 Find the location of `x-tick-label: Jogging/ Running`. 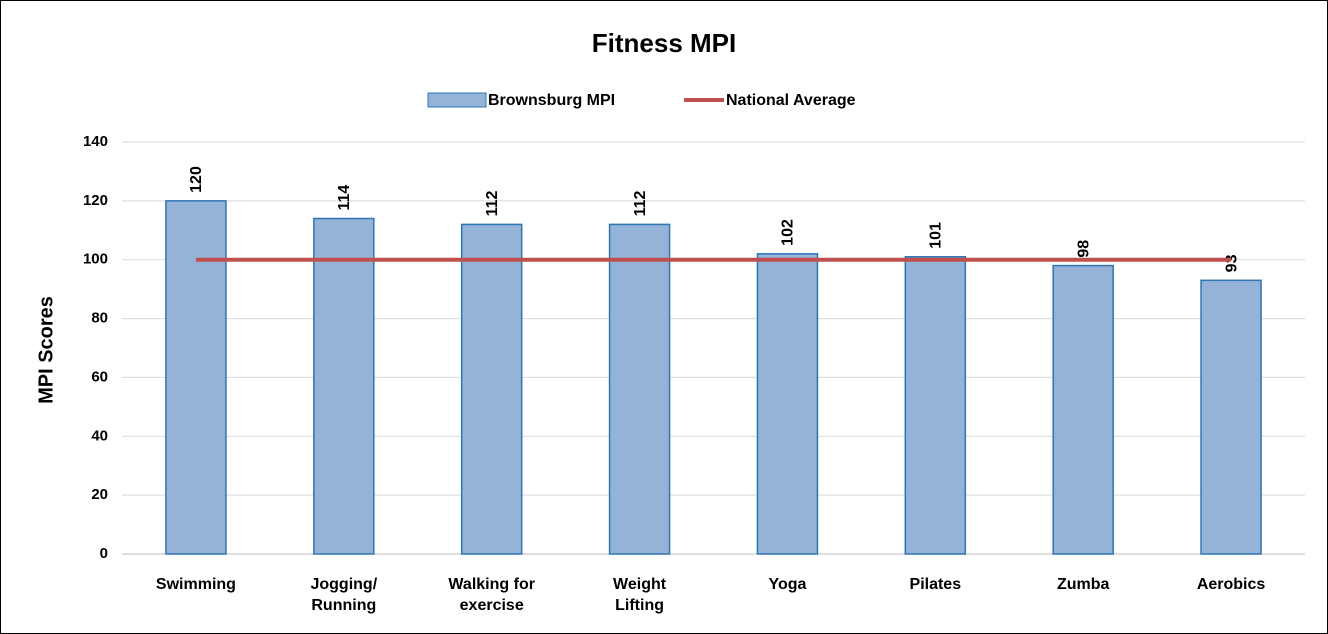

x-tick-label: Jogging/ Running is located at coordinates (344, 595).